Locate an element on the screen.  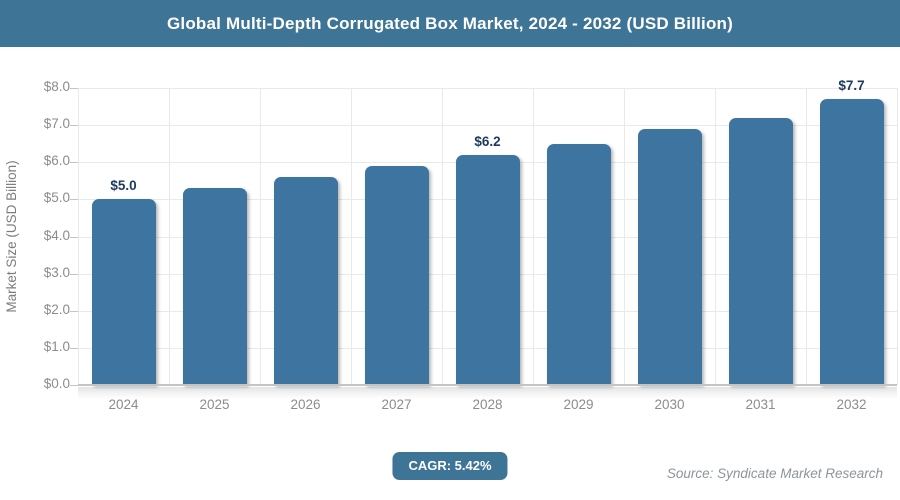
bar-2030 is located at coordinates (669, 256).